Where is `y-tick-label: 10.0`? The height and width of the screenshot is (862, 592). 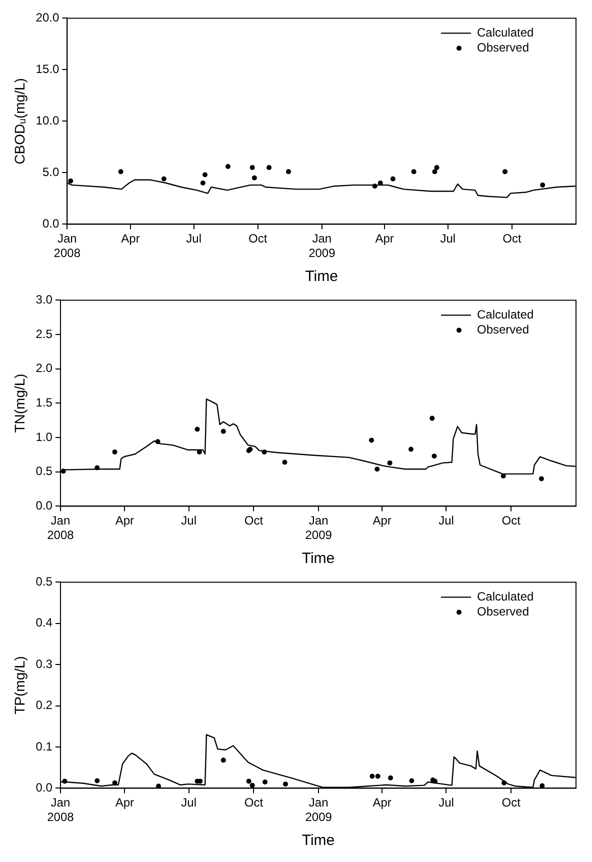 y-tick-label: 10.0 is located at coordinates (48, 121).